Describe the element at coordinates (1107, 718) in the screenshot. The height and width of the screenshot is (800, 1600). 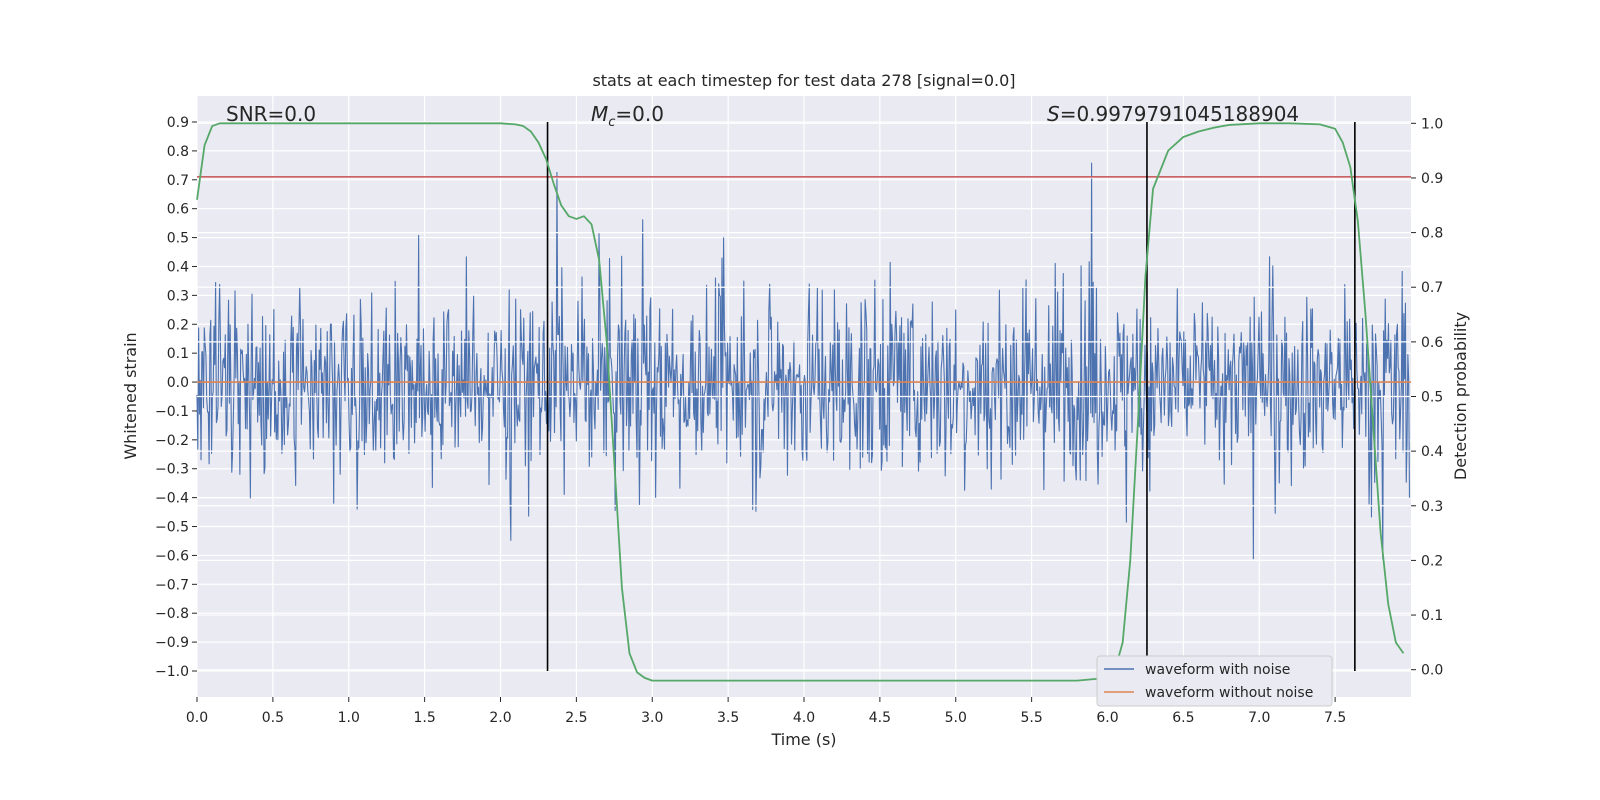
I see `x-tick-label: 6.0` at that location.